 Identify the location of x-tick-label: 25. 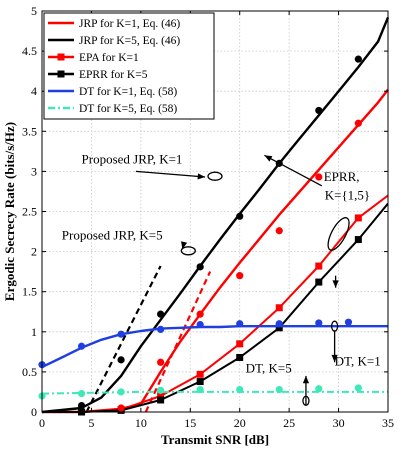
(289, 423).